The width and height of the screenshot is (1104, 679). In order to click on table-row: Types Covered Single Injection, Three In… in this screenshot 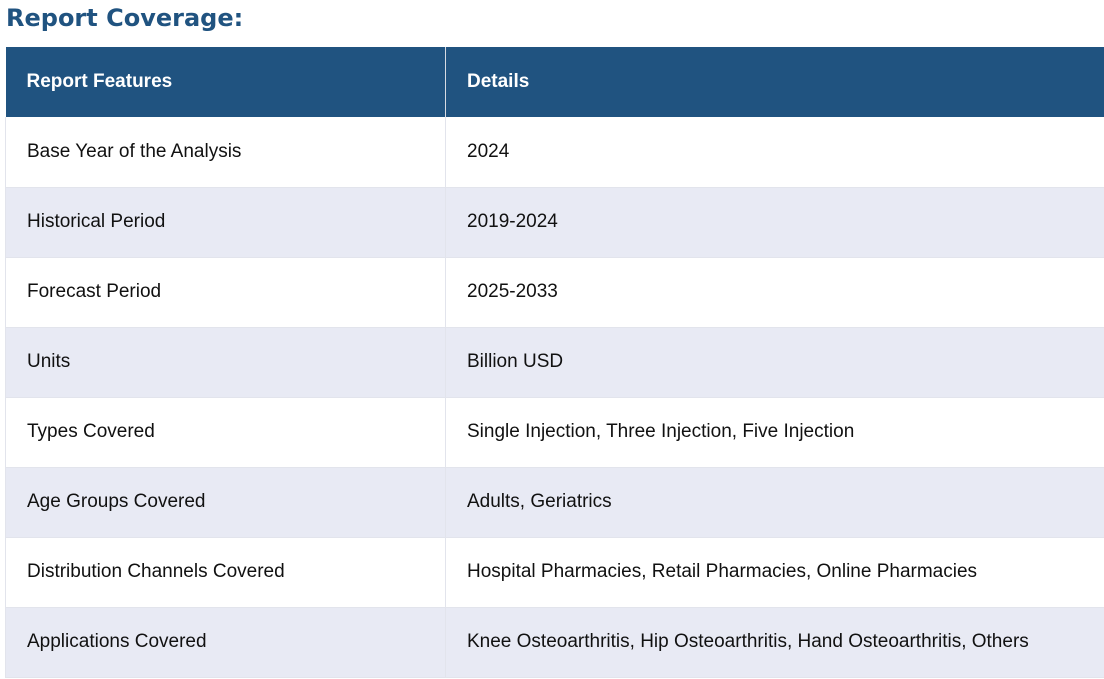, I will do `click(554, 432)`.